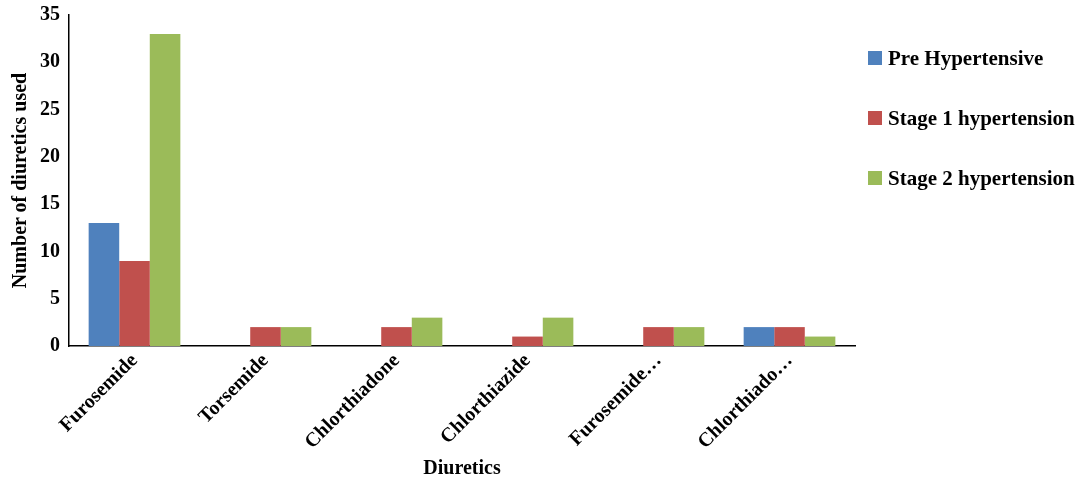 The width and height of the screenshot is (1092, 485). I want to click on legend-label: Pre Hypertensive, so click(966, 58).